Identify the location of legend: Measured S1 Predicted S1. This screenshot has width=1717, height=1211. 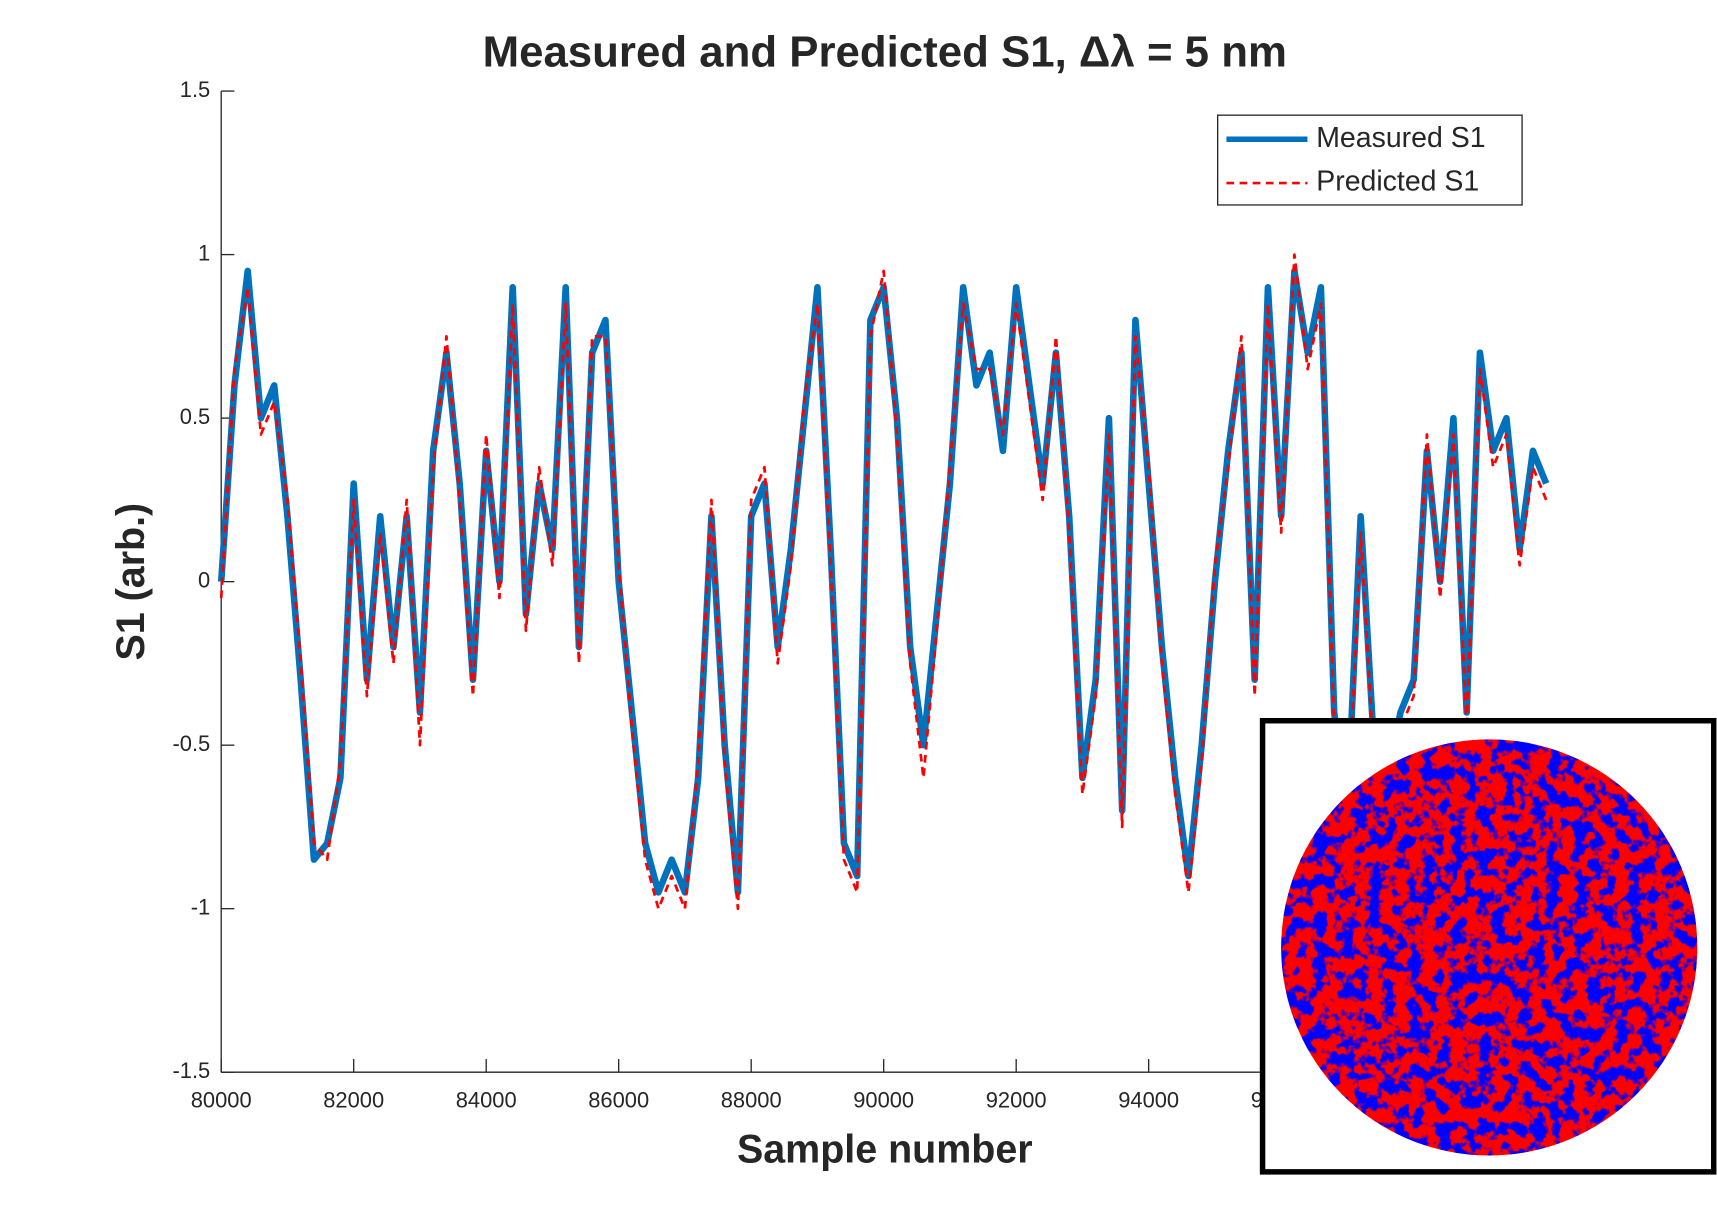
(1370, 160).